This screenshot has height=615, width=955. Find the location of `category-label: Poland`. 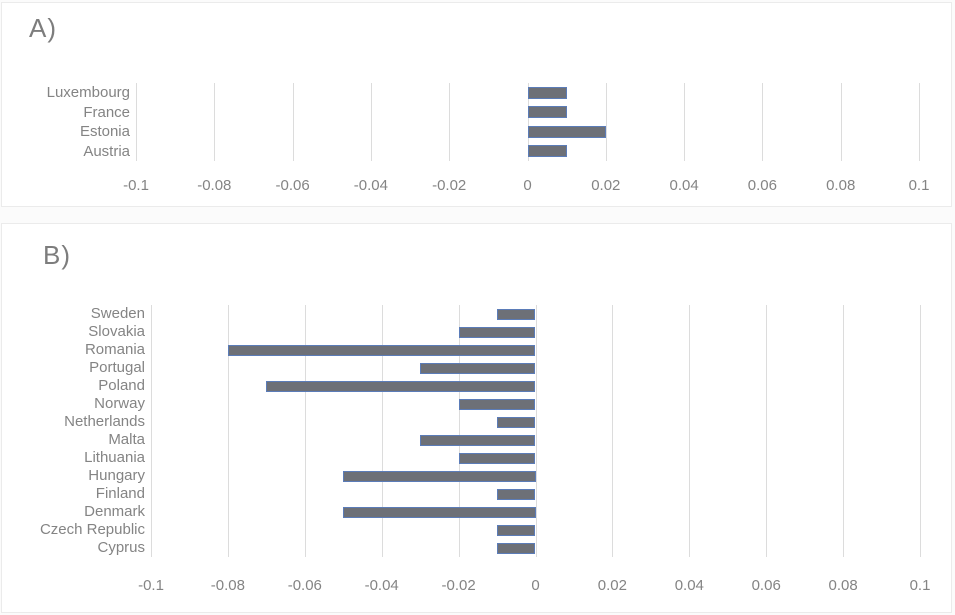

category-label: Poland is located at coordinates (121, 385).